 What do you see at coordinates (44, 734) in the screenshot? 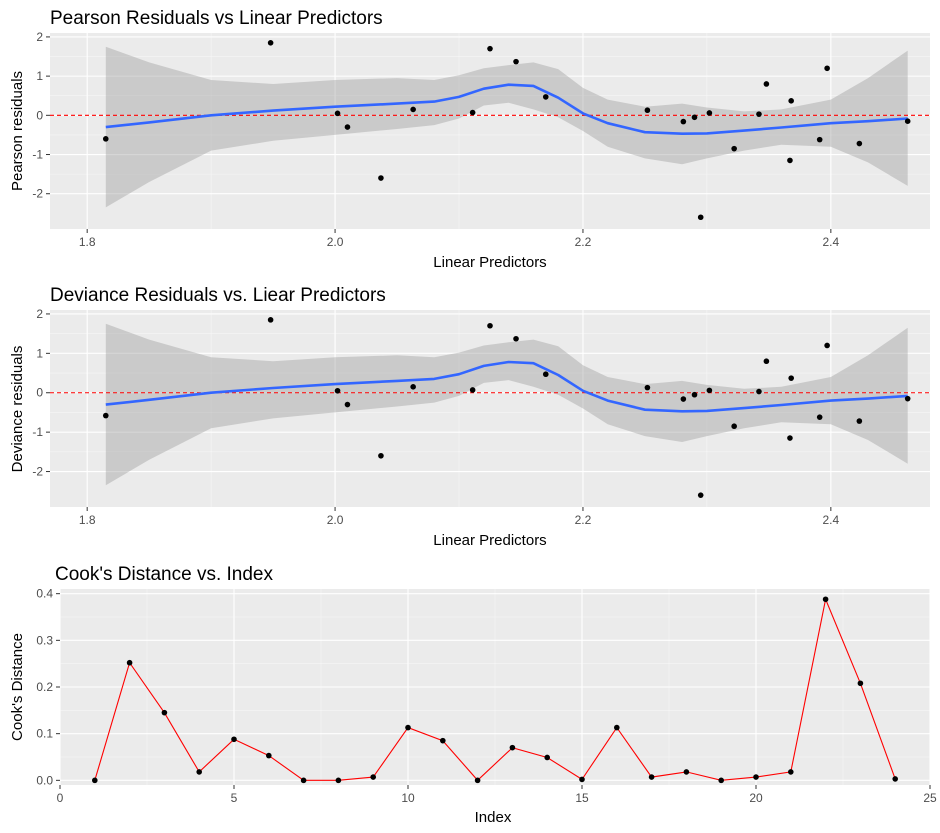
I see `y-tick-label: 0.1` at bounding box center [44, 734].